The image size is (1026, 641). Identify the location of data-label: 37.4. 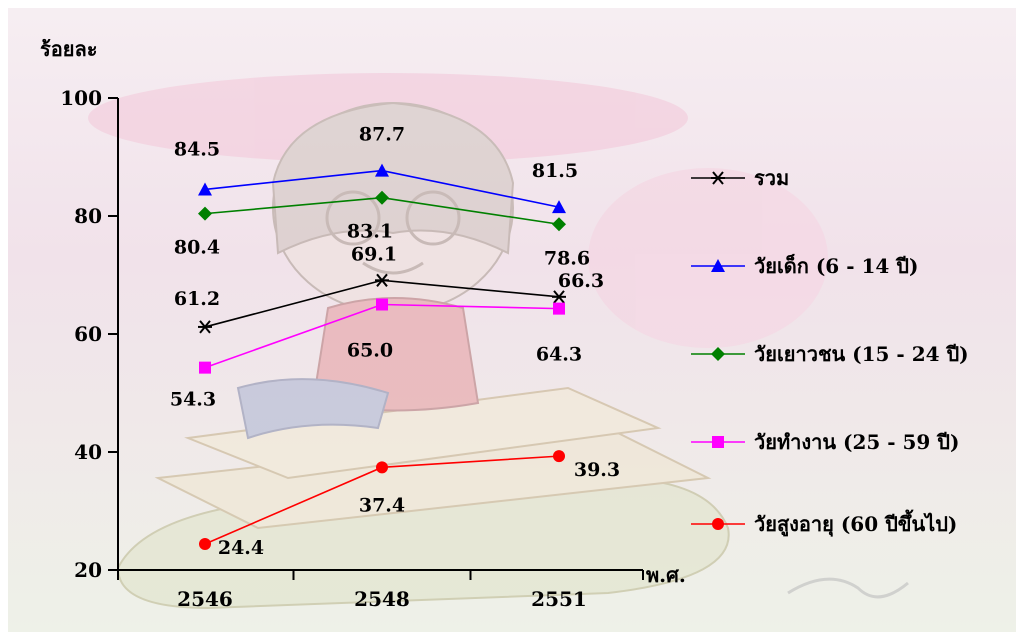
(382, 505).